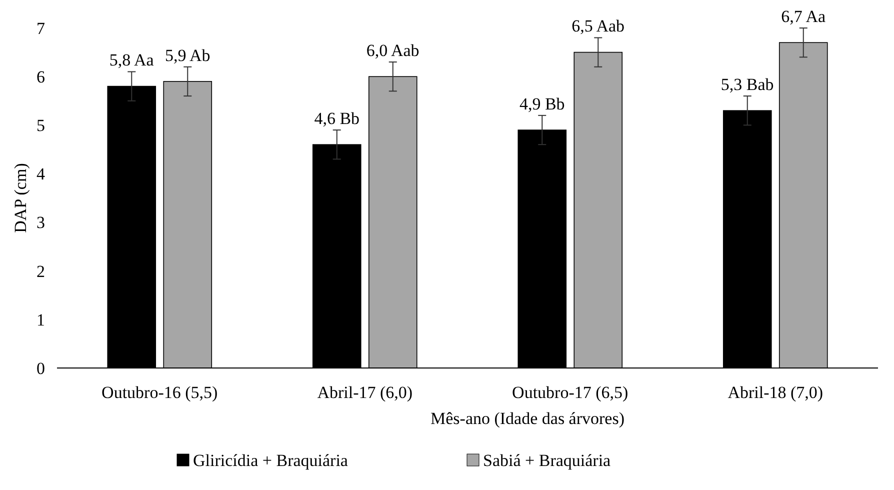  I want to click on data-label: 5,8 Aa, so click(131, 60).